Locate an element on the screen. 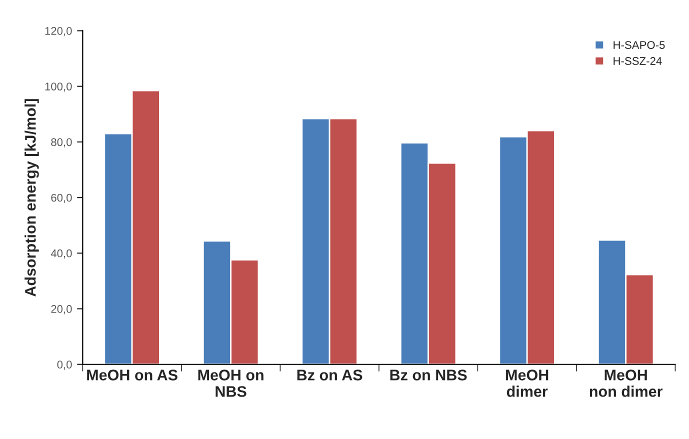 The width and height of the screenshot is (689, 439). y-tick-label: 120,0 is located at coordinates (58, 31).